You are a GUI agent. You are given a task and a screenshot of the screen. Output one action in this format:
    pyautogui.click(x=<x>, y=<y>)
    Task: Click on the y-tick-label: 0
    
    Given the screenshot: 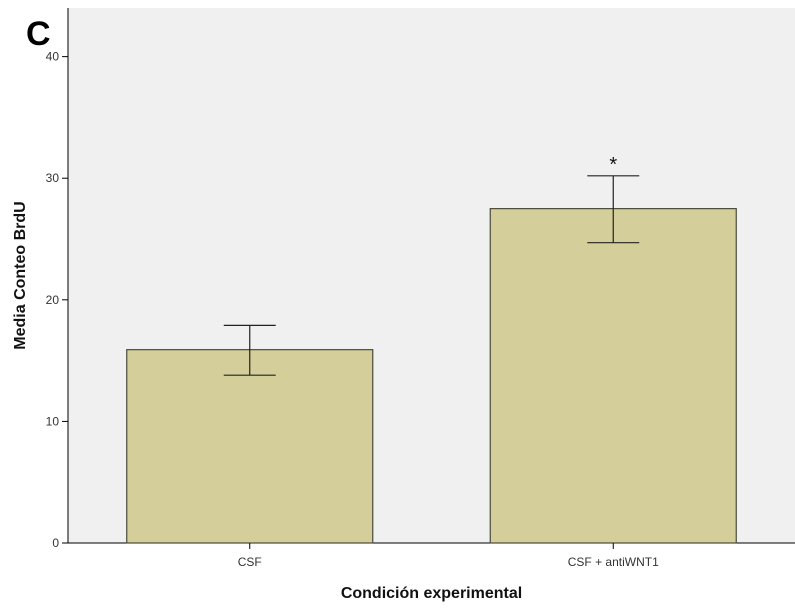 What is the action you would take?
    pyautogui.click(x=55, y=543)
    